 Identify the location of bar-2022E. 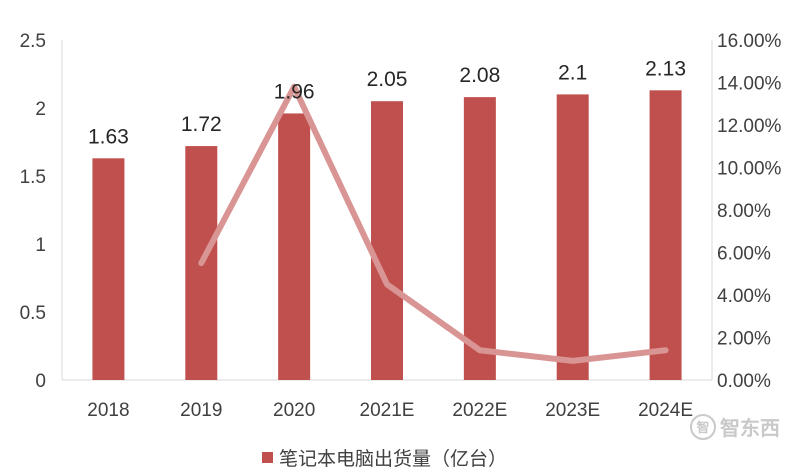
(479, 239).